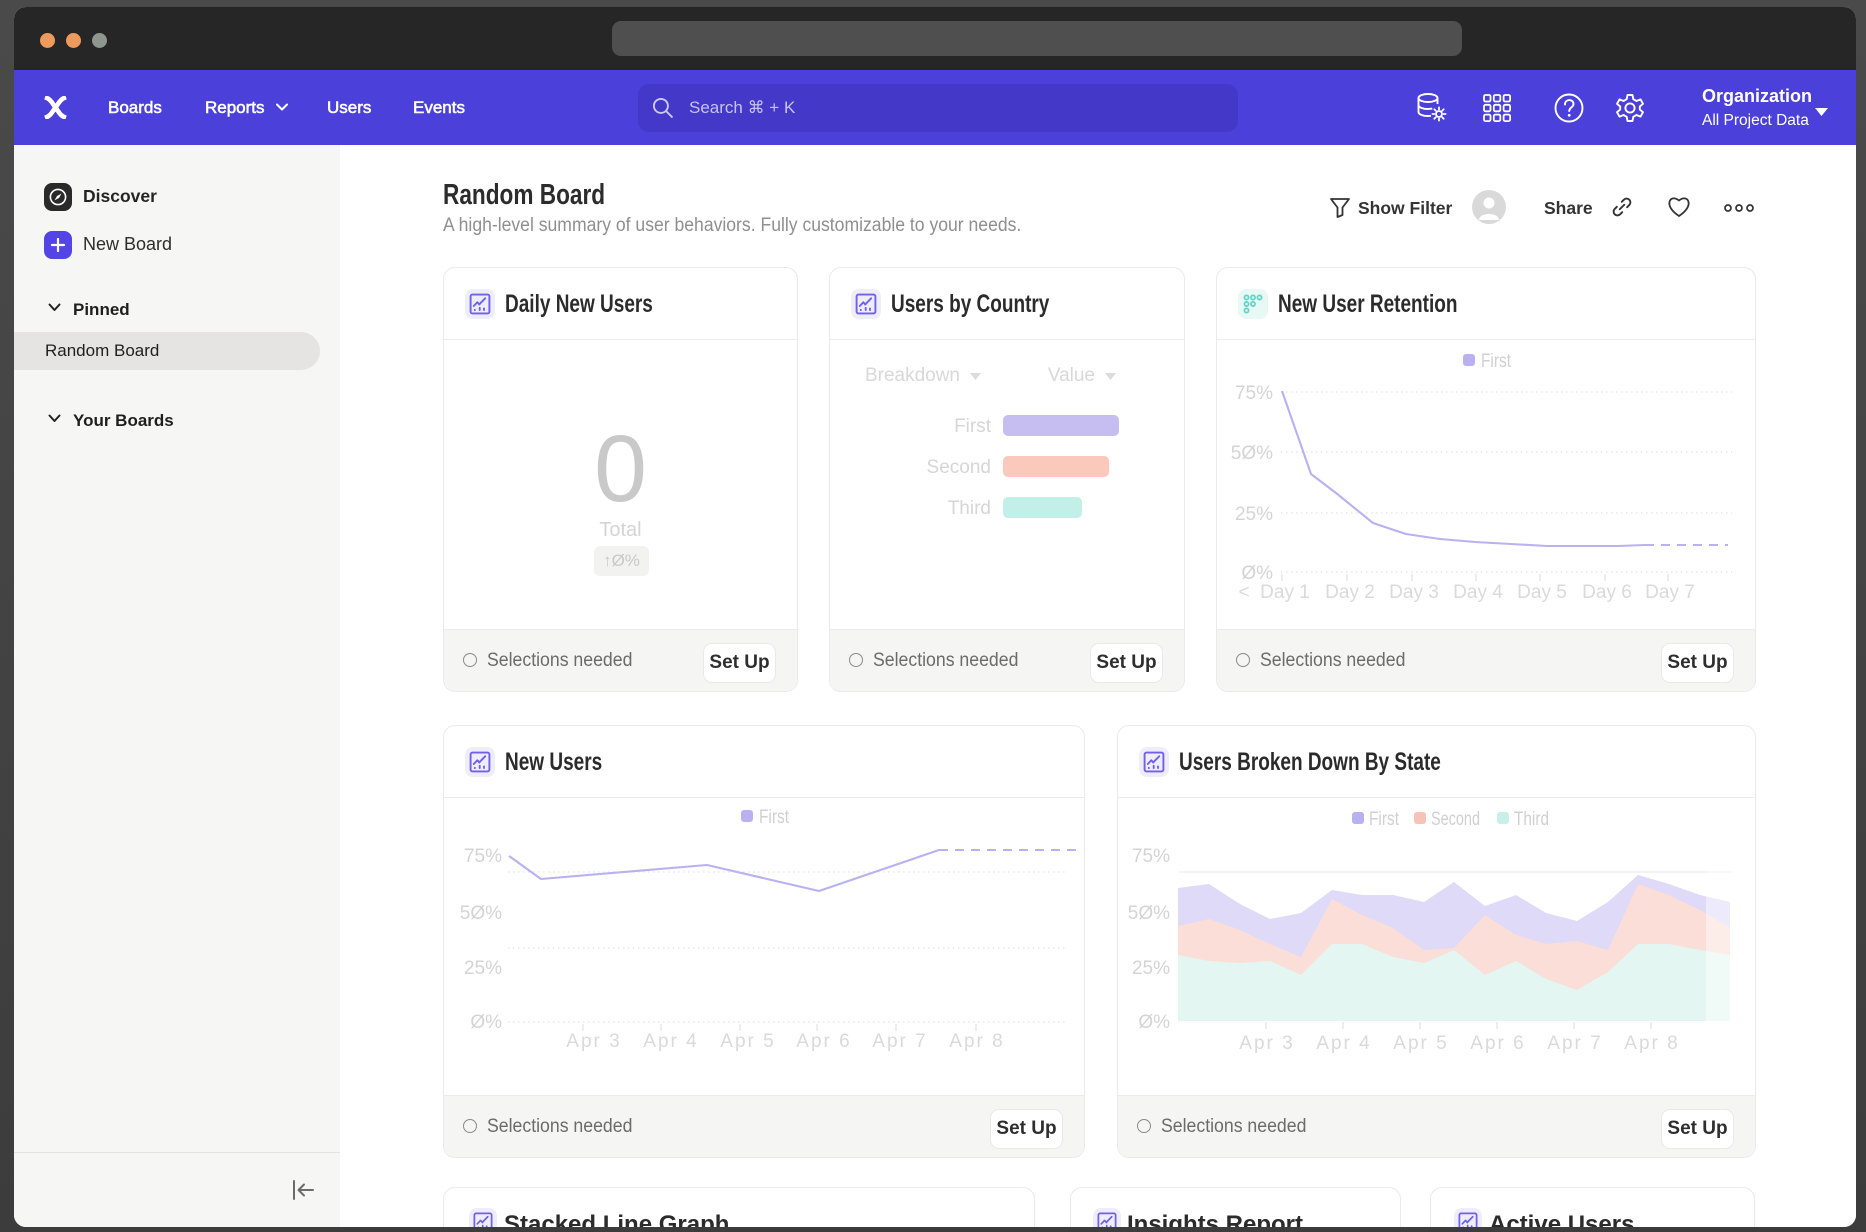  What do you see at coordinates (1478, 592) in the screenshot?
I see `svg-text: Day 4` at bounding box center [1478, 592].